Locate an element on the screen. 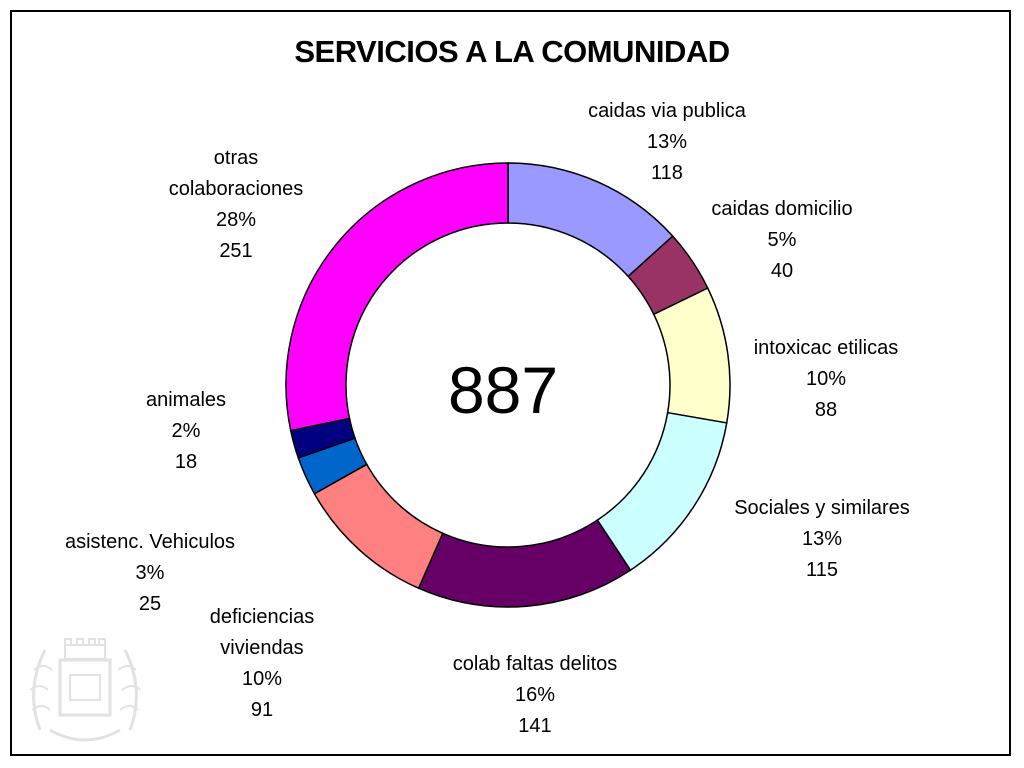 The image size is (1024, 768). slice-label: deficiencias viviendas 10% 91 is located at coordinates (262, 664).